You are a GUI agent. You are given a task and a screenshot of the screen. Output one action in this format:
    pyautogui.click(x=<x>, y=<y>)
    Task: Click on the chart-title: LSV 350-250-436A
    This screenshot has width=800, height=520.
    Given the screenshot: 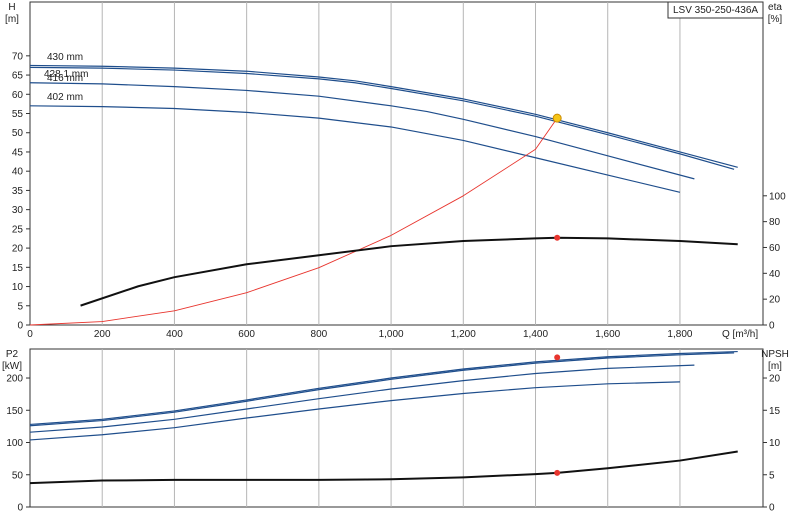 What is the action you would take?
    pyautogui.click(x=715, y=10)
    